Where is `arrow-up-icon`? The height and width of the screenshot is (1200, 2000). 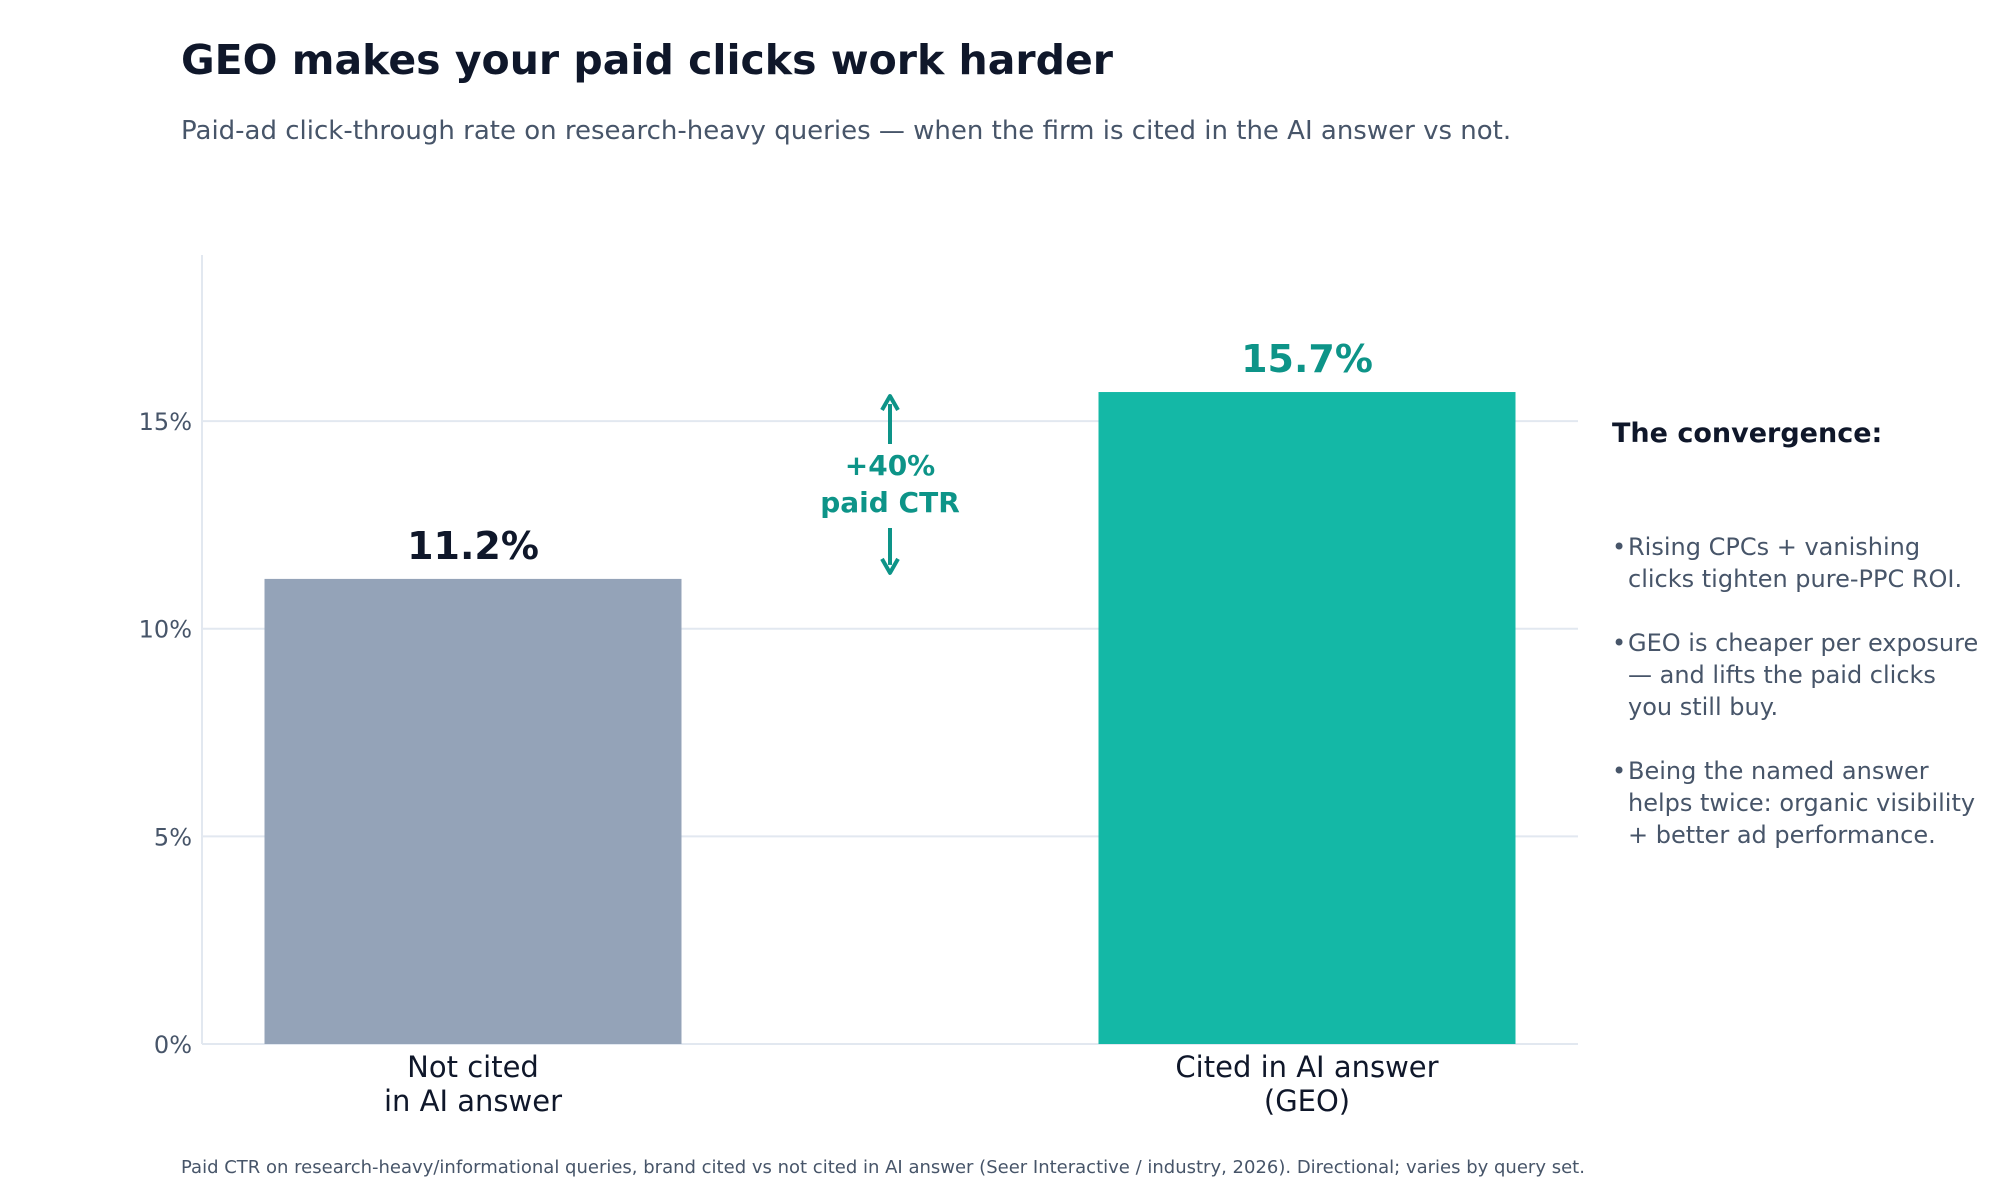
arrow-up-icon is located at coordinates (890, 403).